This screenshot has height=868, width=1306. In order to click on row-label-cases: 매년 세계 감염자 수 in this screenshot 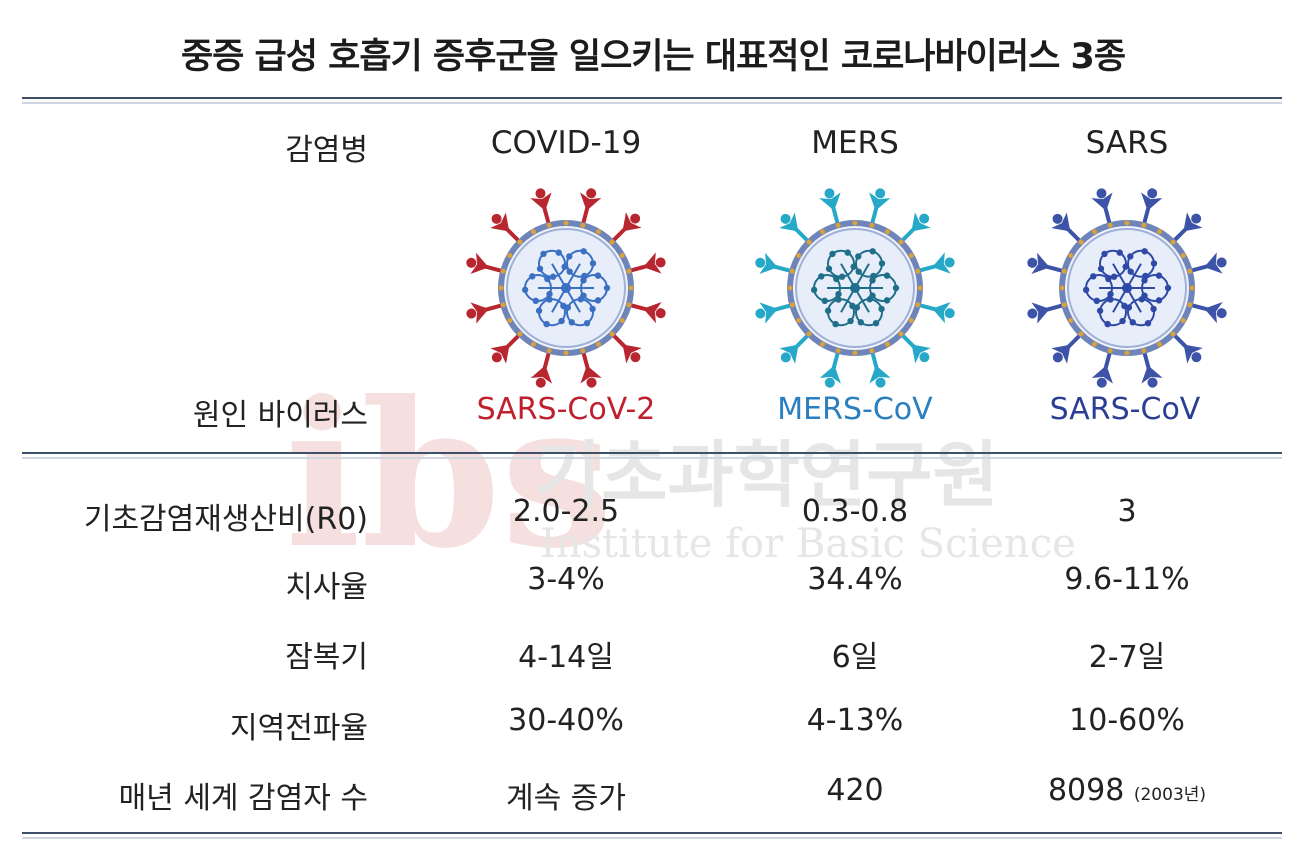, I will do `click(243, 798)`.